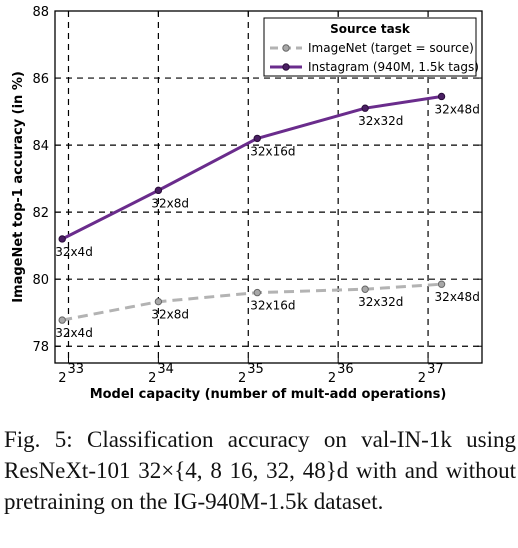 The height and width of the screenshot is (548, 518). I want to click on x-tick-exponent: 34, so click(165, 369).